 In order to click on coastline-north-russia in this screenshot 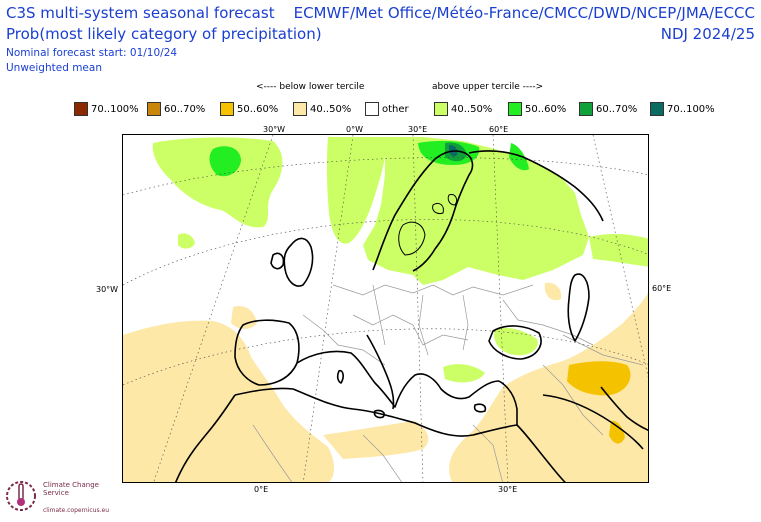, I will do `click(536, 186)`.